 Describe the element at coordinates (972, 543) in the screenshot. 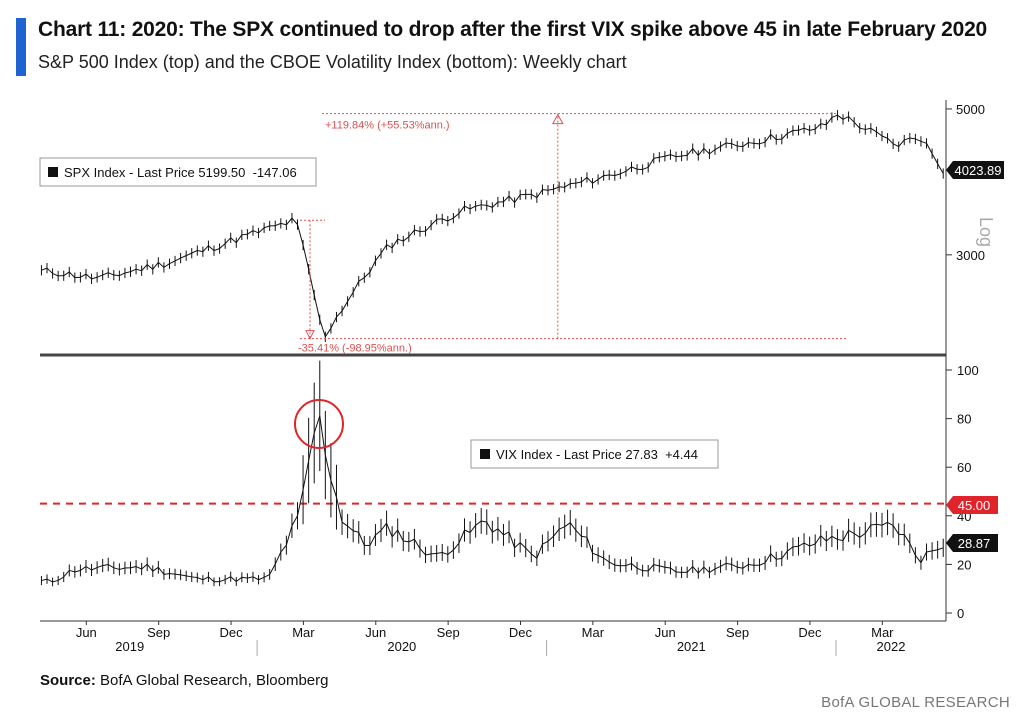

I see `vix-last-value-badge: 28.87` at that location.